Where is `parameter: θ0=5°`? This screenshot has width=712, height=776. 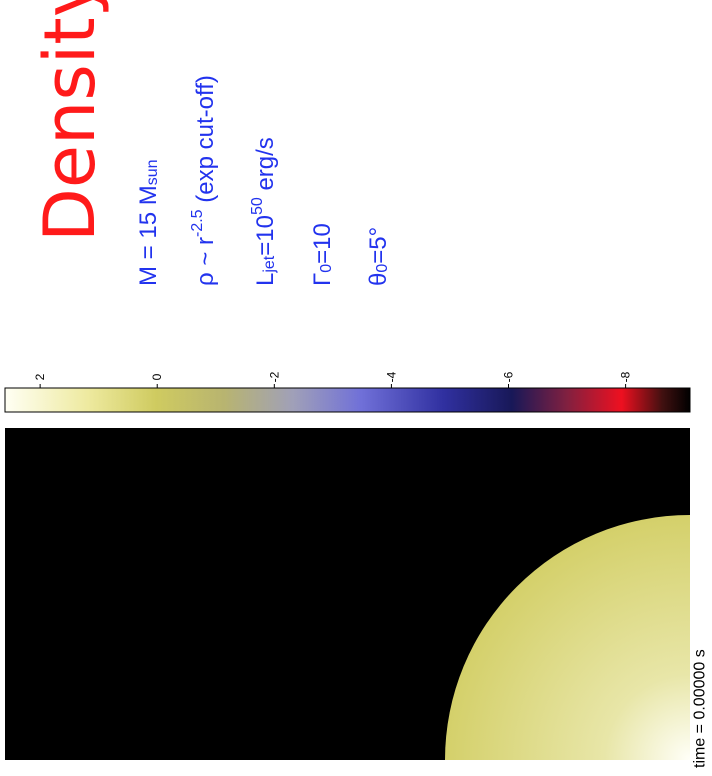
parameter: θ0=5° is located at coordinates (378, 256).